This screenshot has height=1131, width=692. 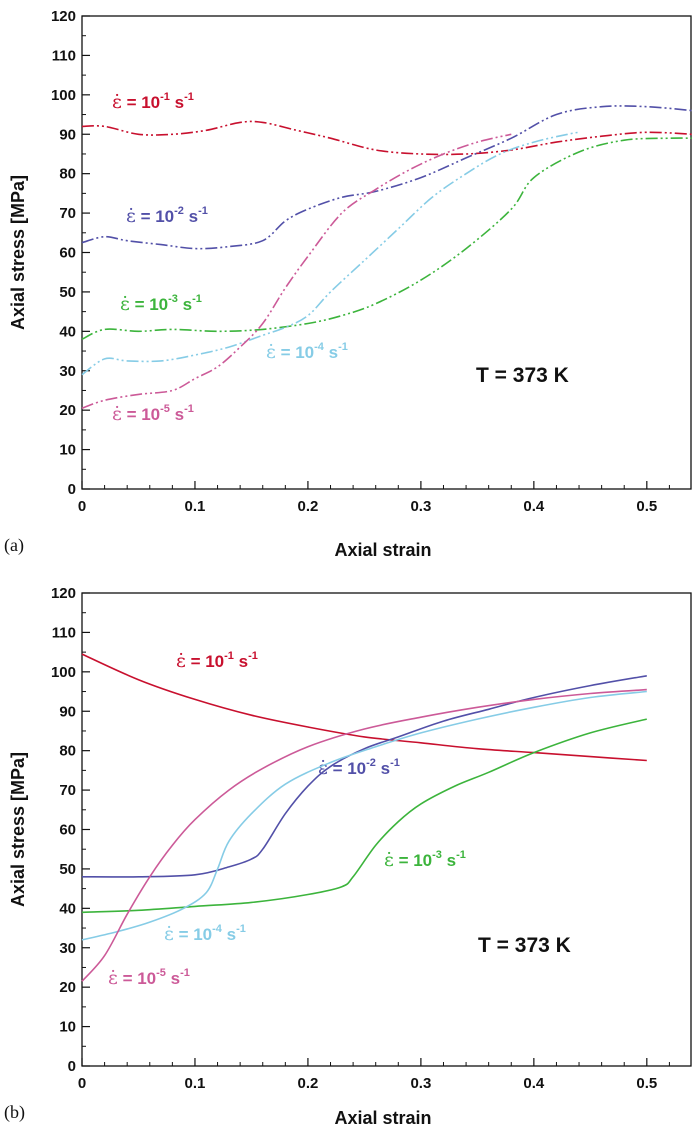 What do you see at coordinates (217, 929) in the screenshot?
I see `rate-exponent: -4` at bounding box center [217, 929].